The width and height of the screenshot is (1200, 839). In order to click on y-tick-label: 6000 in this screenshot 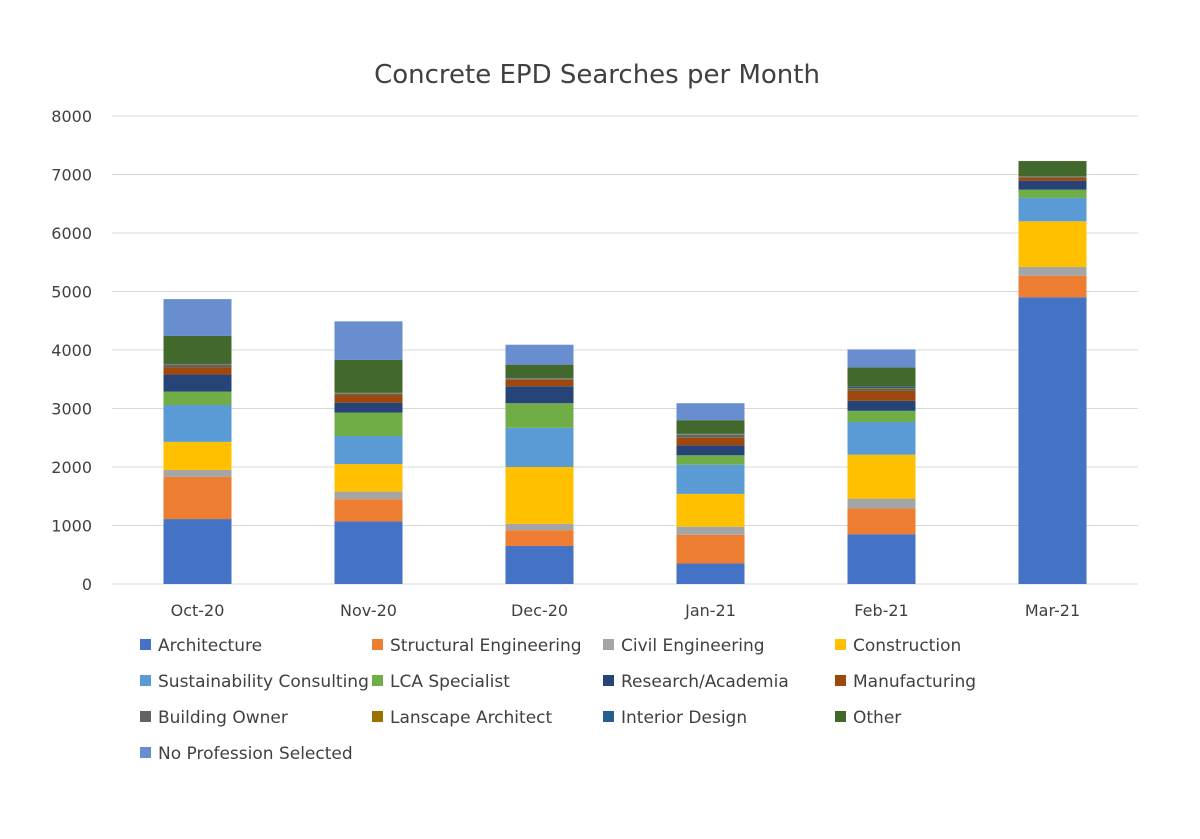, I will do `click(71, 233)`.